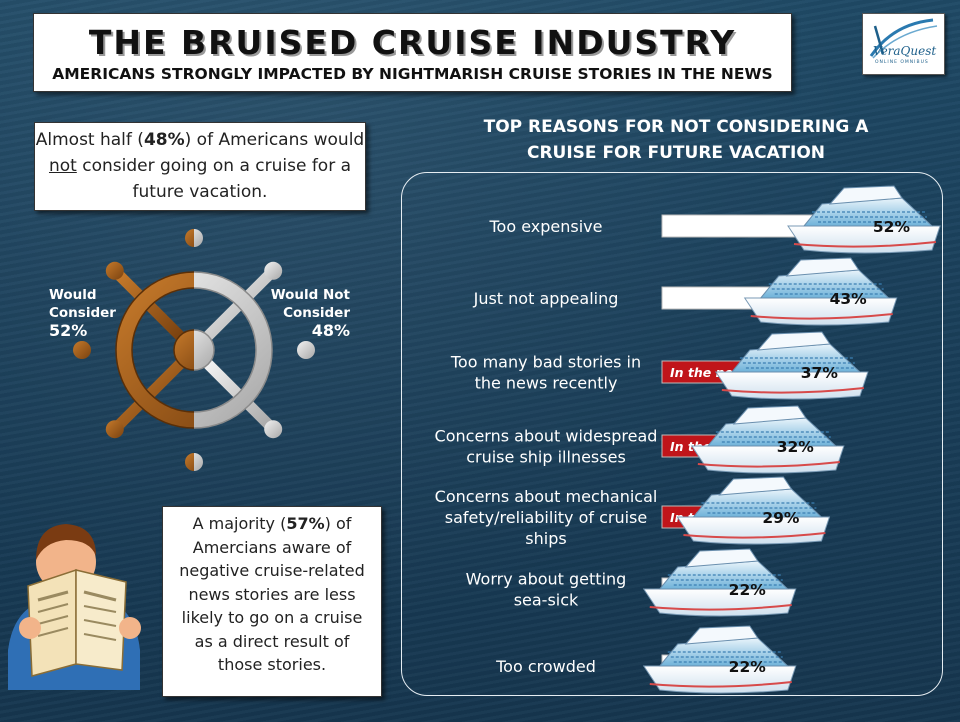 The width and height of the screenshot is (960, 722). I want to click on veraquest-logo: VeraQuest ONLINE OMNIBUS, so click(903, 44).